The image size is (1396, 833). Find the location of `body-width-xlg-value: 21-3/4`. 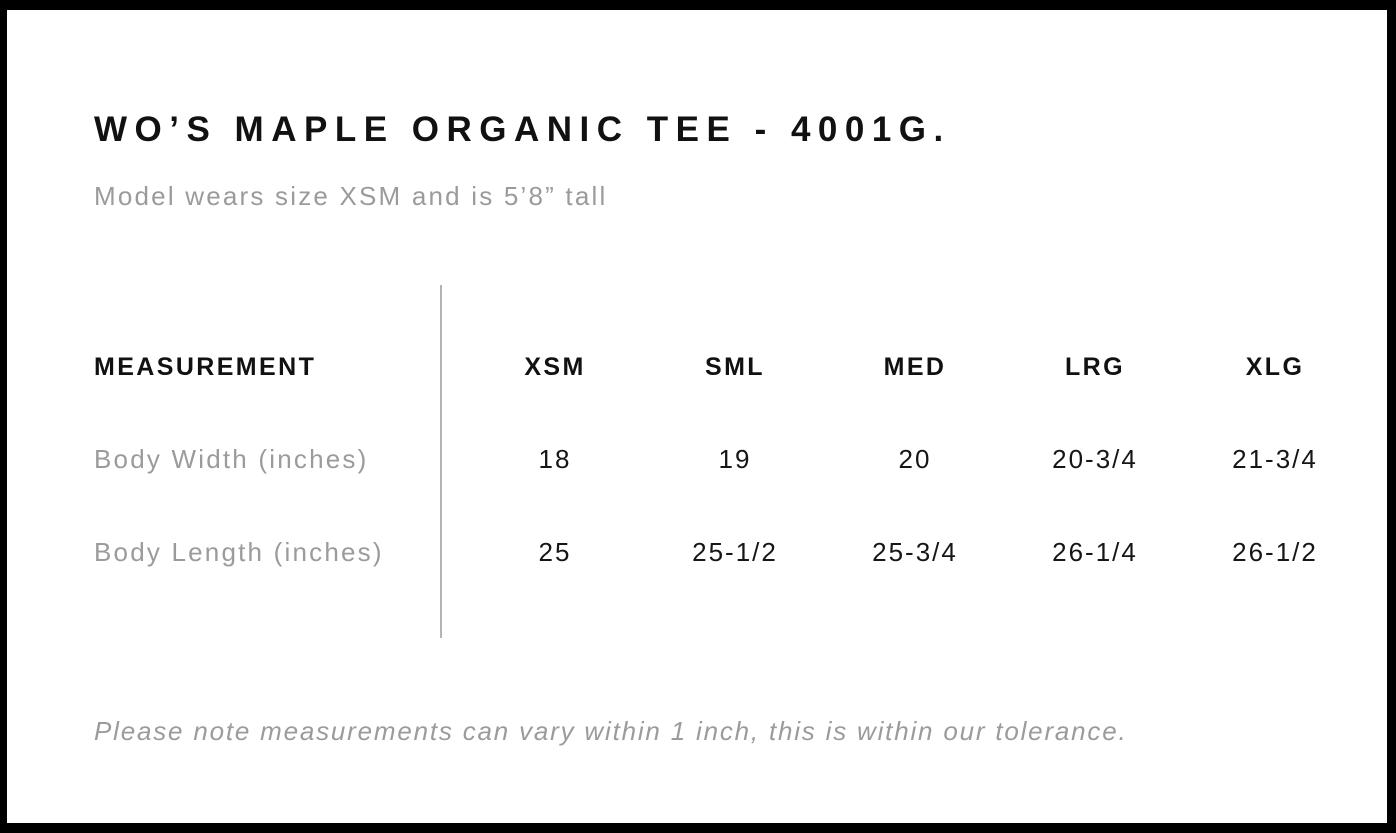

body-width-xlg-value: 21-3/4 is located at coordinates (1275, 459).